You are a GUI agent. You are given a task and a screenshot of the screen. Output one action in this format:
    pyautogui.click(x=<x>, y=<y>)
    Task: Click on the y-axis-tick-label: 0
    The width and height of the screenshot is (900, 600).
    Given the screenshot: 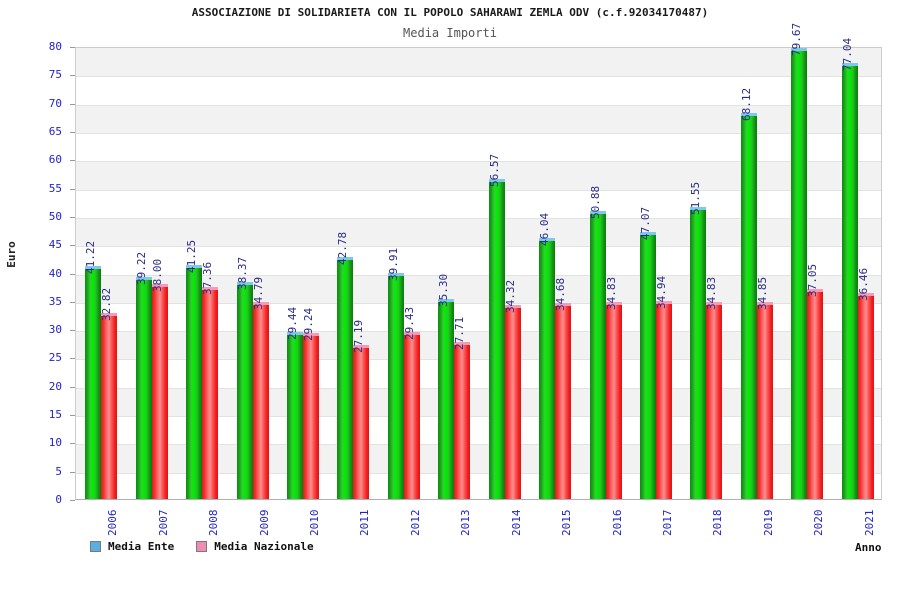 What is the action you would take?
    pyautogui.click(x=58, y=499)
    